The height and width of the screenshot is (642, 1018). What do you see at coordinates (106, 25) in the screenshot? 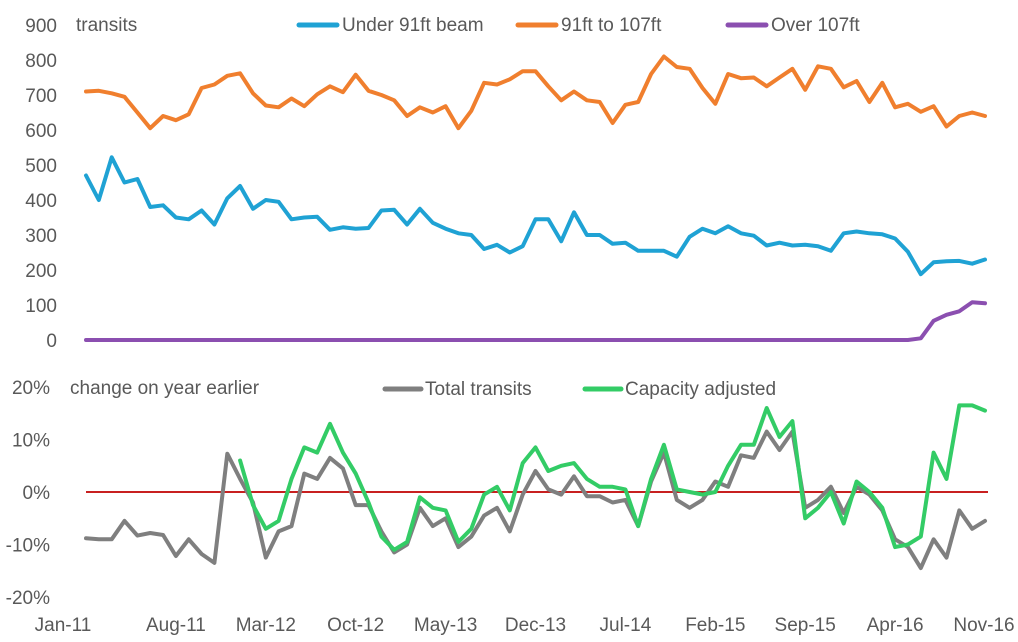
I see `top-ylabel: transits` at bounding box center [106, 25].